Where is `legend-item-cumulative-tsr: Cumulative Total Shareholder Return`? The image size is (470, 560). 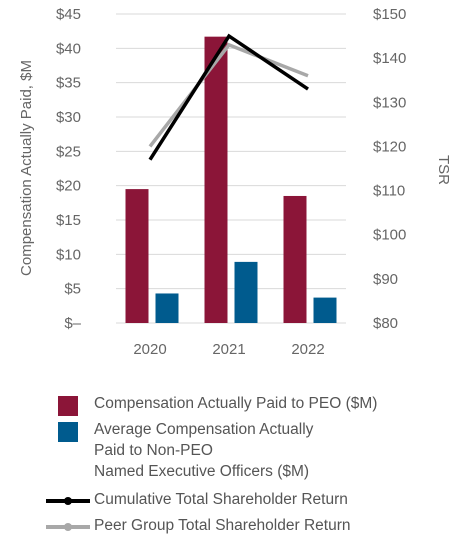
legend-item-cumulative-tsr: Cumulative Total Shareholder Return is located at coordinates (256, 502).